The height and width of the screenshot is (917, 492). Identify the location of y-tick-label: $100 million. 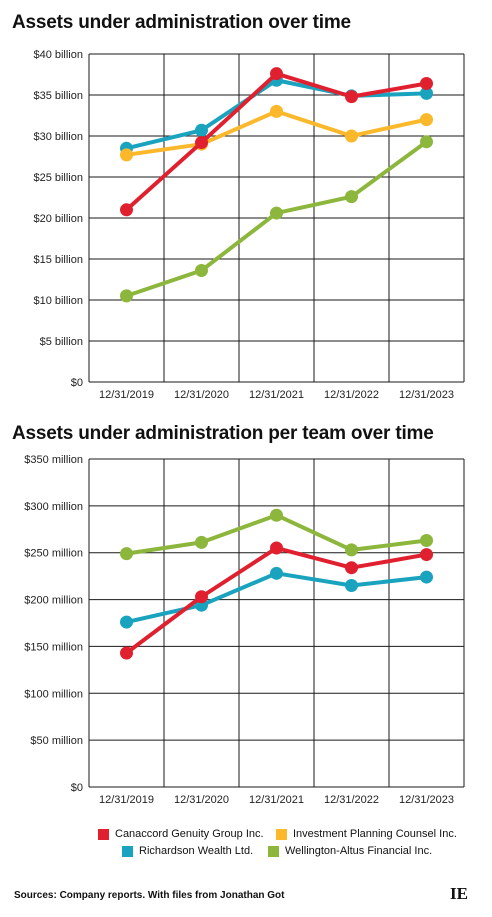
(53, 694).